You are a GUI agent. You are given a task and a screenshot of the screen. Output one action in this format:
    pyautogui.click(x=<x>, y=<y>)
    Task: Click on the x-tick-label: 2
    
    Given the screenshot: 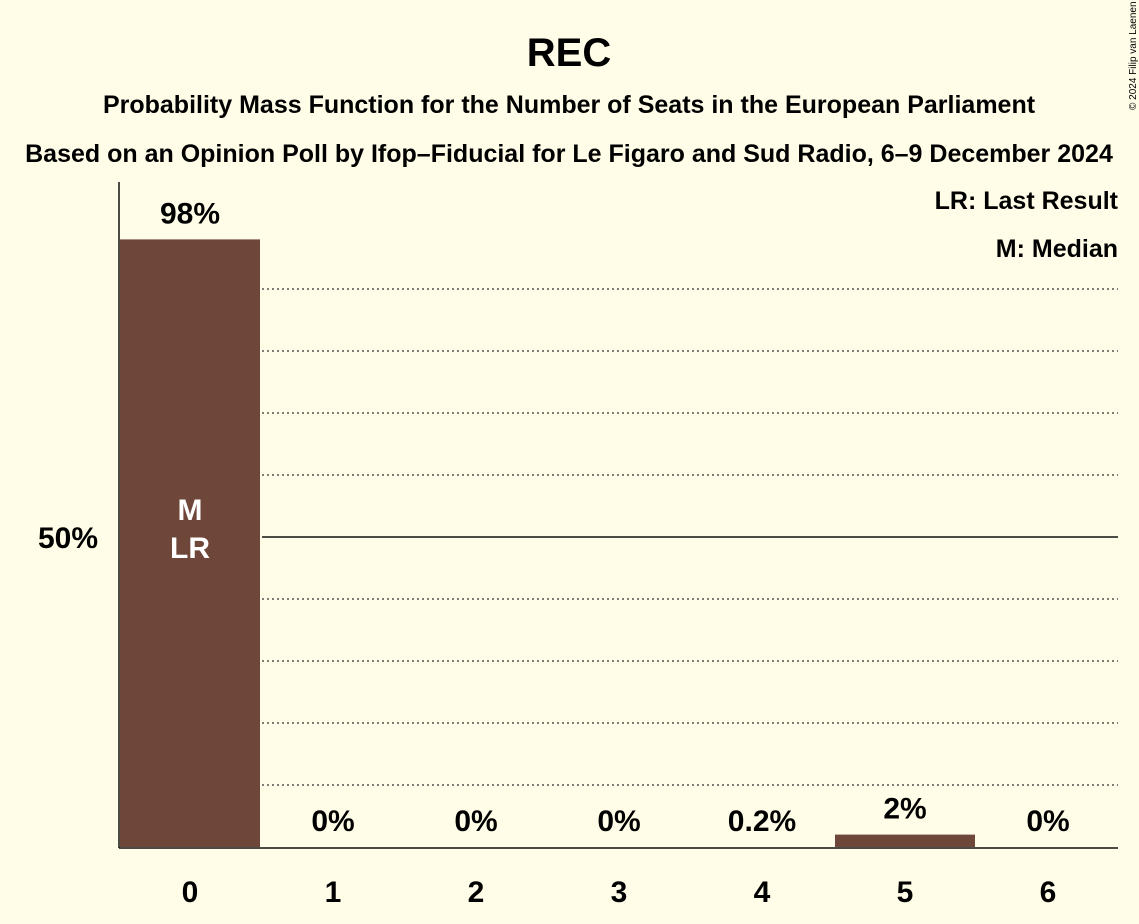 What is the action you would take?
    pyautogui.click(x=476, y=892)
    